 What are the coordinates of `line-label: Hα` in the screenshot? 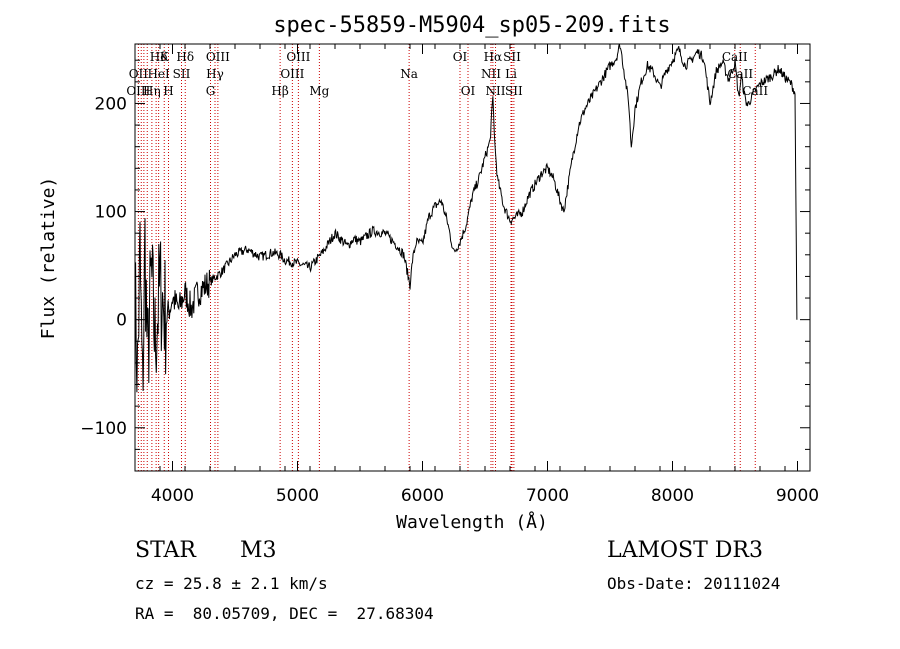 It's located at (493, 57).